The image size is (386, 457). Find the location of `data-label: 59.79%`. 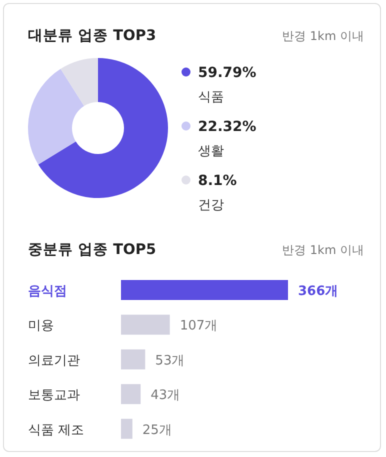

data-label: 59.79% is located at coordinates (227, 73).